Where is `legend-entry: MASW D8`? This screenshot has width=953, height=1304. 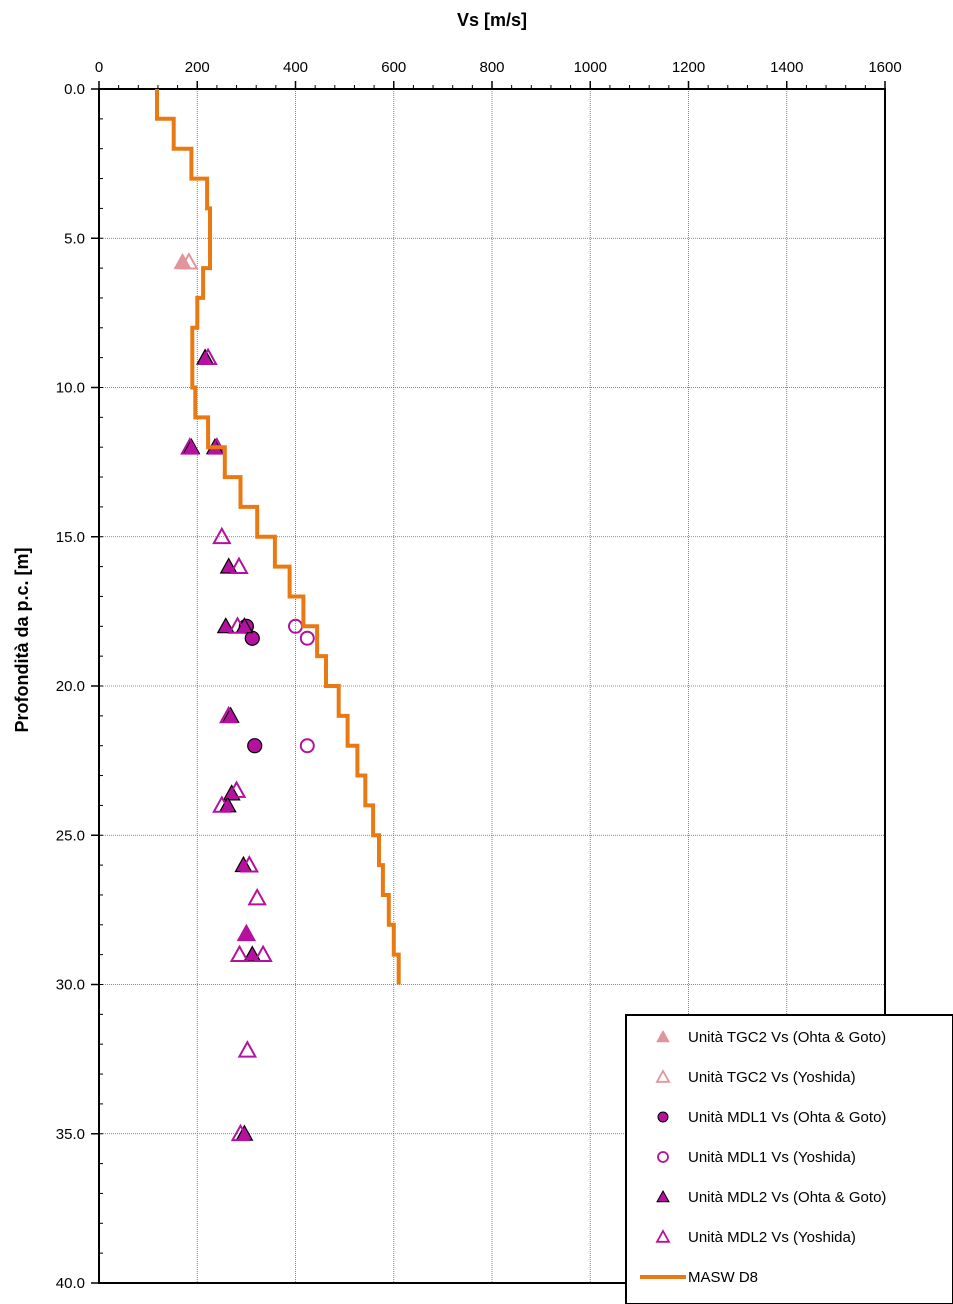 legend-entry: MASW D8 is located at coordinates (699, 1277).